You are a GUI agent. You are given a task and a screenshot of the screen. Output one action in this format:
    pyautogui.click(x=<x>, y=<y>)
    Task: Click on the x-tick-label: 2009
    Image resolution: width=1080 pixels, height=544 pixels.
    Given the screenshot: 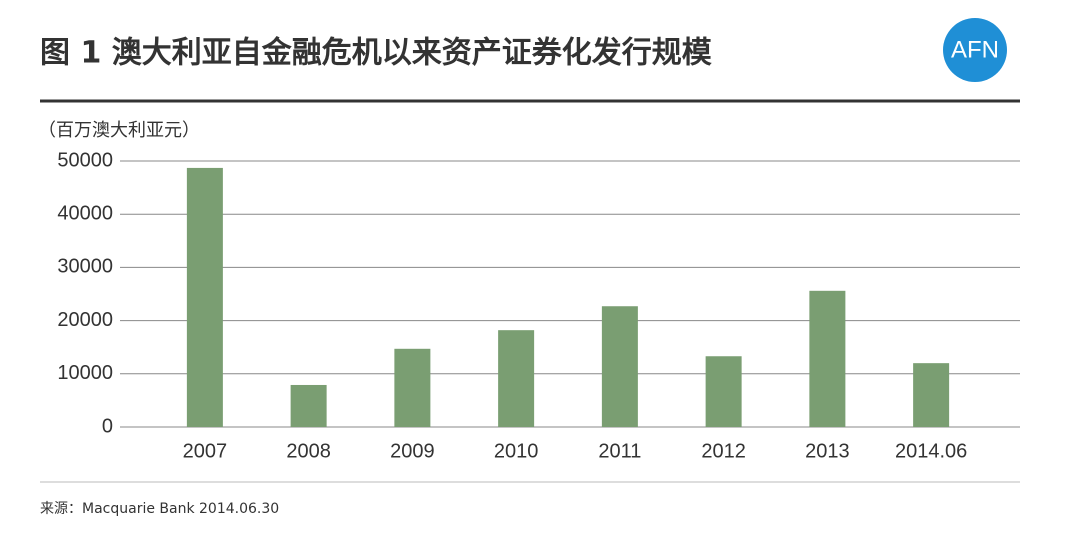 What is the action you would take?
    pyautogui.click(x=412, y=451)
    